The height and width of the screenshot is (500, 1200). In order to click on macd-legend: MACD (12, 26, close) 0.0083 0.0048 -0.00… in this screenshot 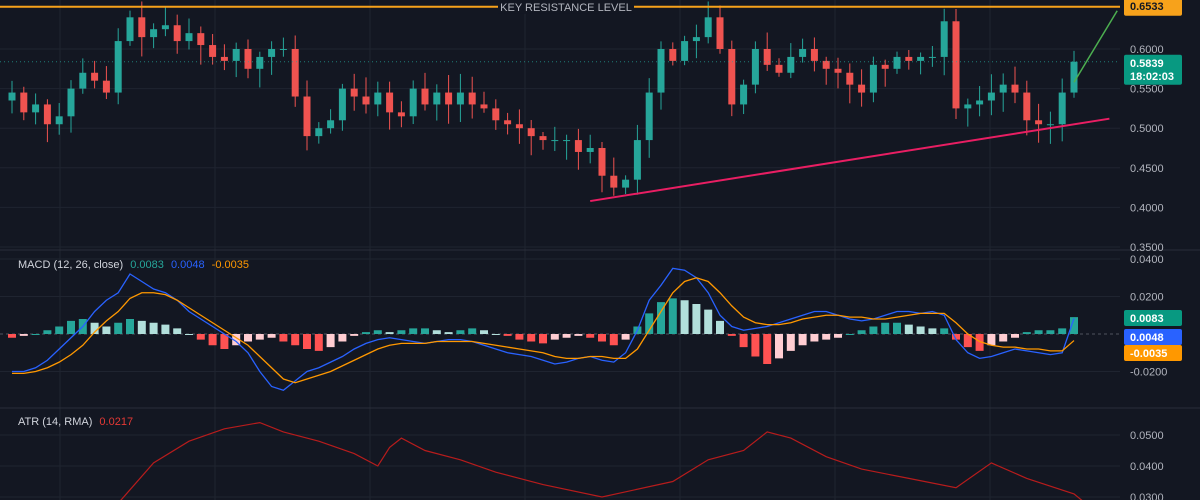, I will do `click(133, 265)`.